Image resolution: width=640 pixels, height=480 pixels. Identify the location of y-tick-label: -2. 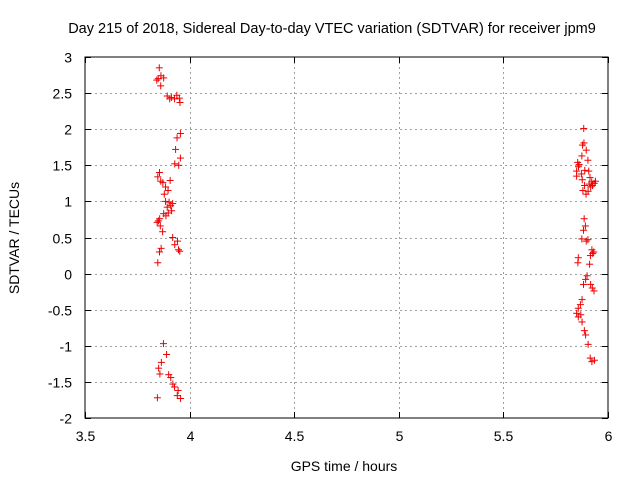
(66, 419).